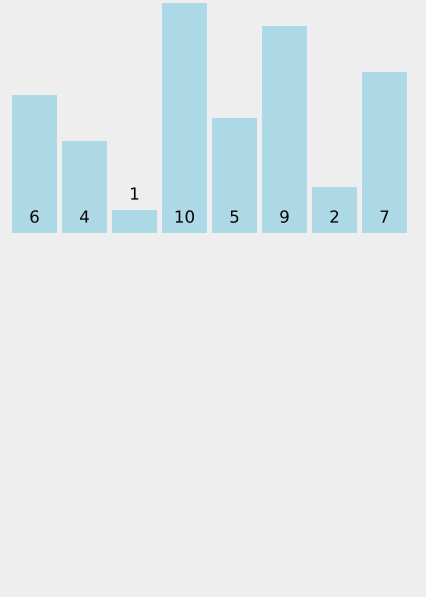 This screenshot has width=426, height=597. Describe the element at coordinates (234, 216) in the screenshot. I see `data-label: 5` at that location.